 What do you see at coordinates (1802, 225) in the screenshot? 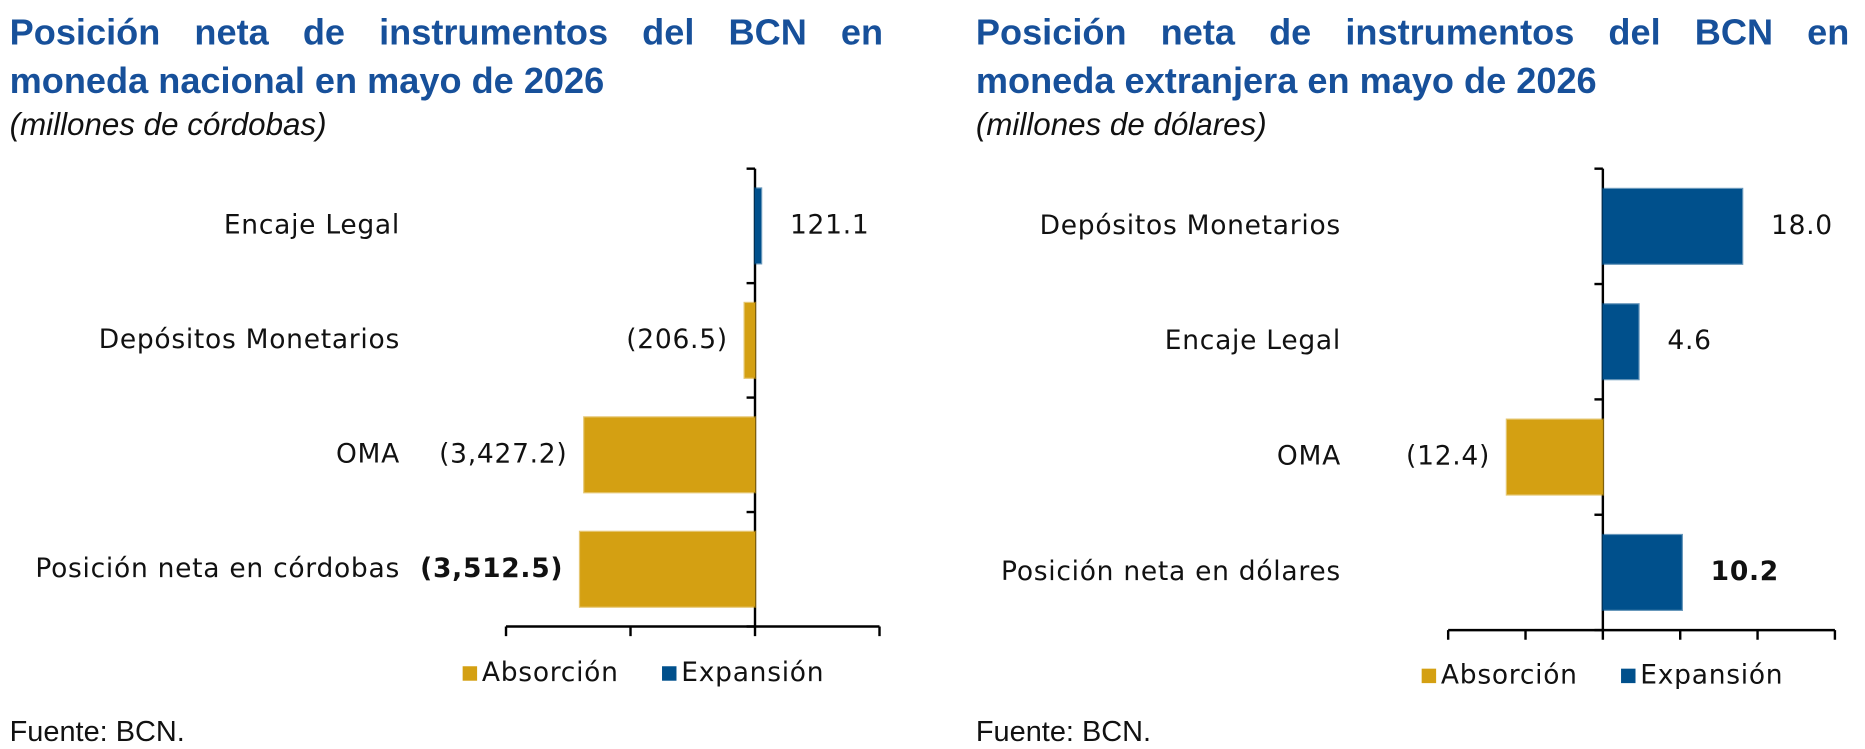
I see `value-label: 18.0` at bounding box center [1802, 225].